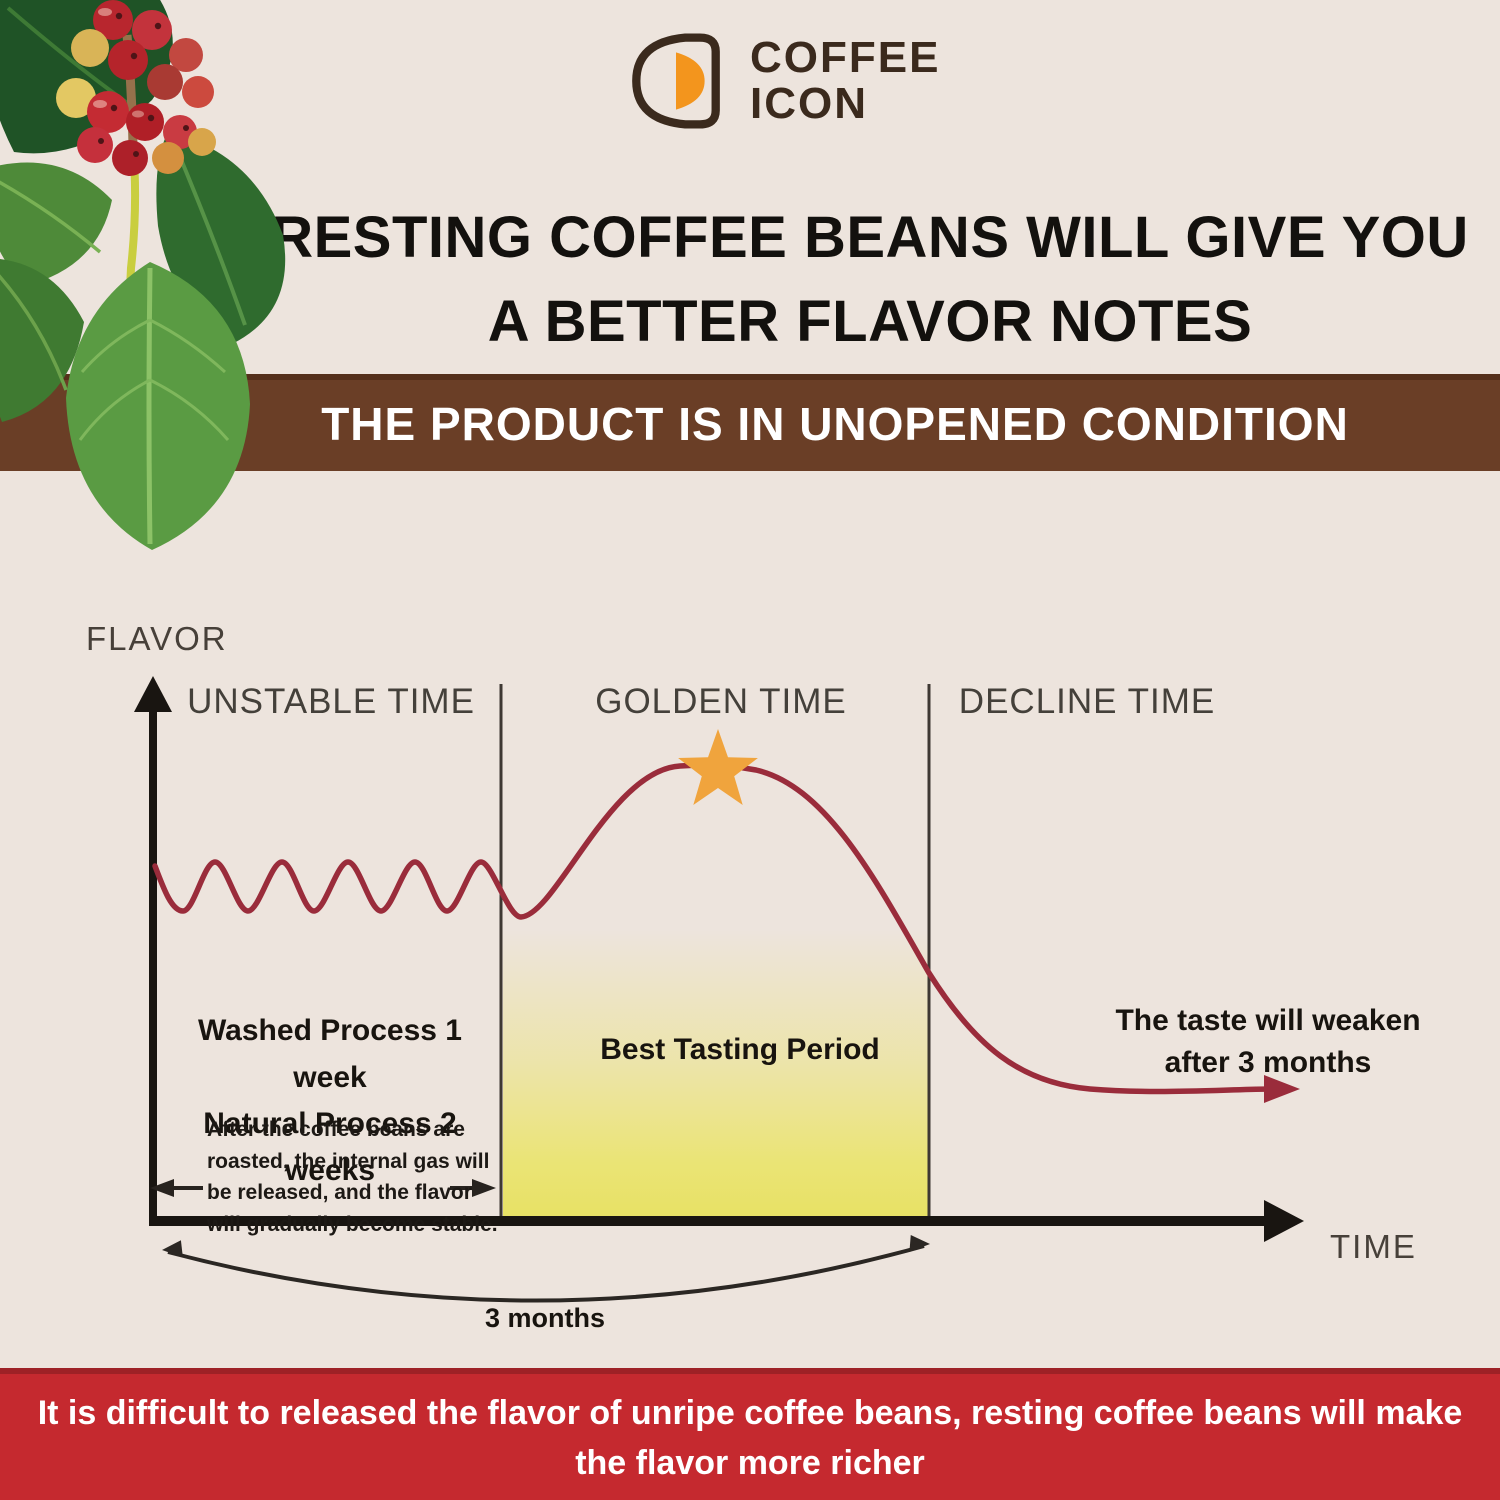  What do you see at coordinates (1268, 1062) in the screenshot?
I see `decline-annotation-line2: after 3 months` at bounding box center [1268, 1062].